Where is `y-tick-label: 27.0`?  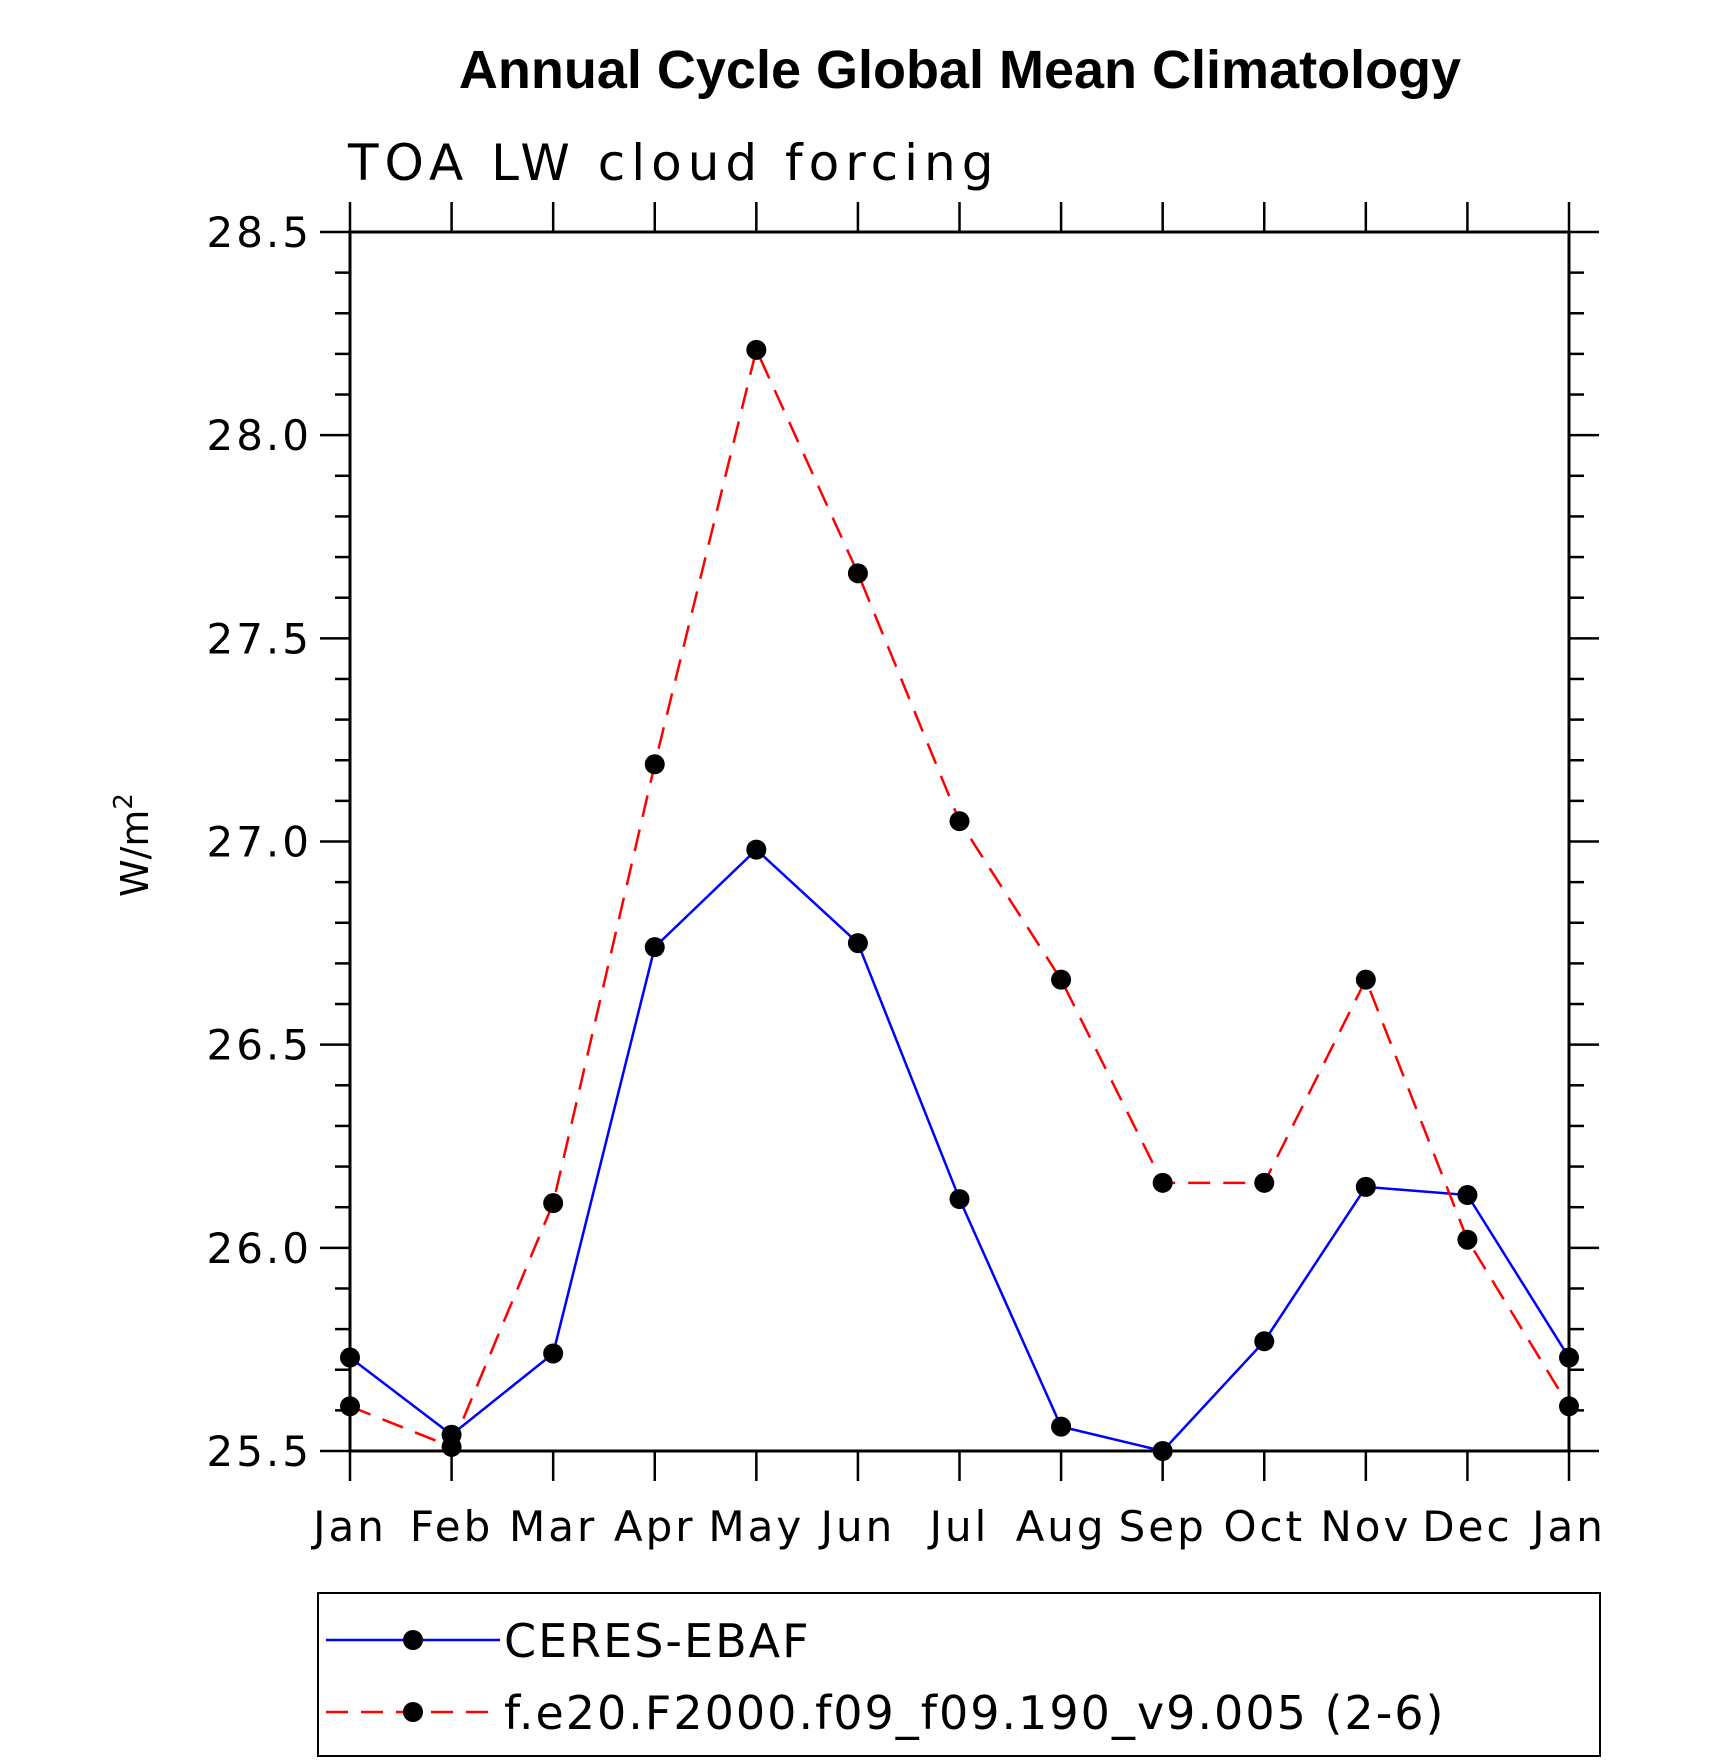
y-tick-label: 27.0 is located at coordinates (259, 842).